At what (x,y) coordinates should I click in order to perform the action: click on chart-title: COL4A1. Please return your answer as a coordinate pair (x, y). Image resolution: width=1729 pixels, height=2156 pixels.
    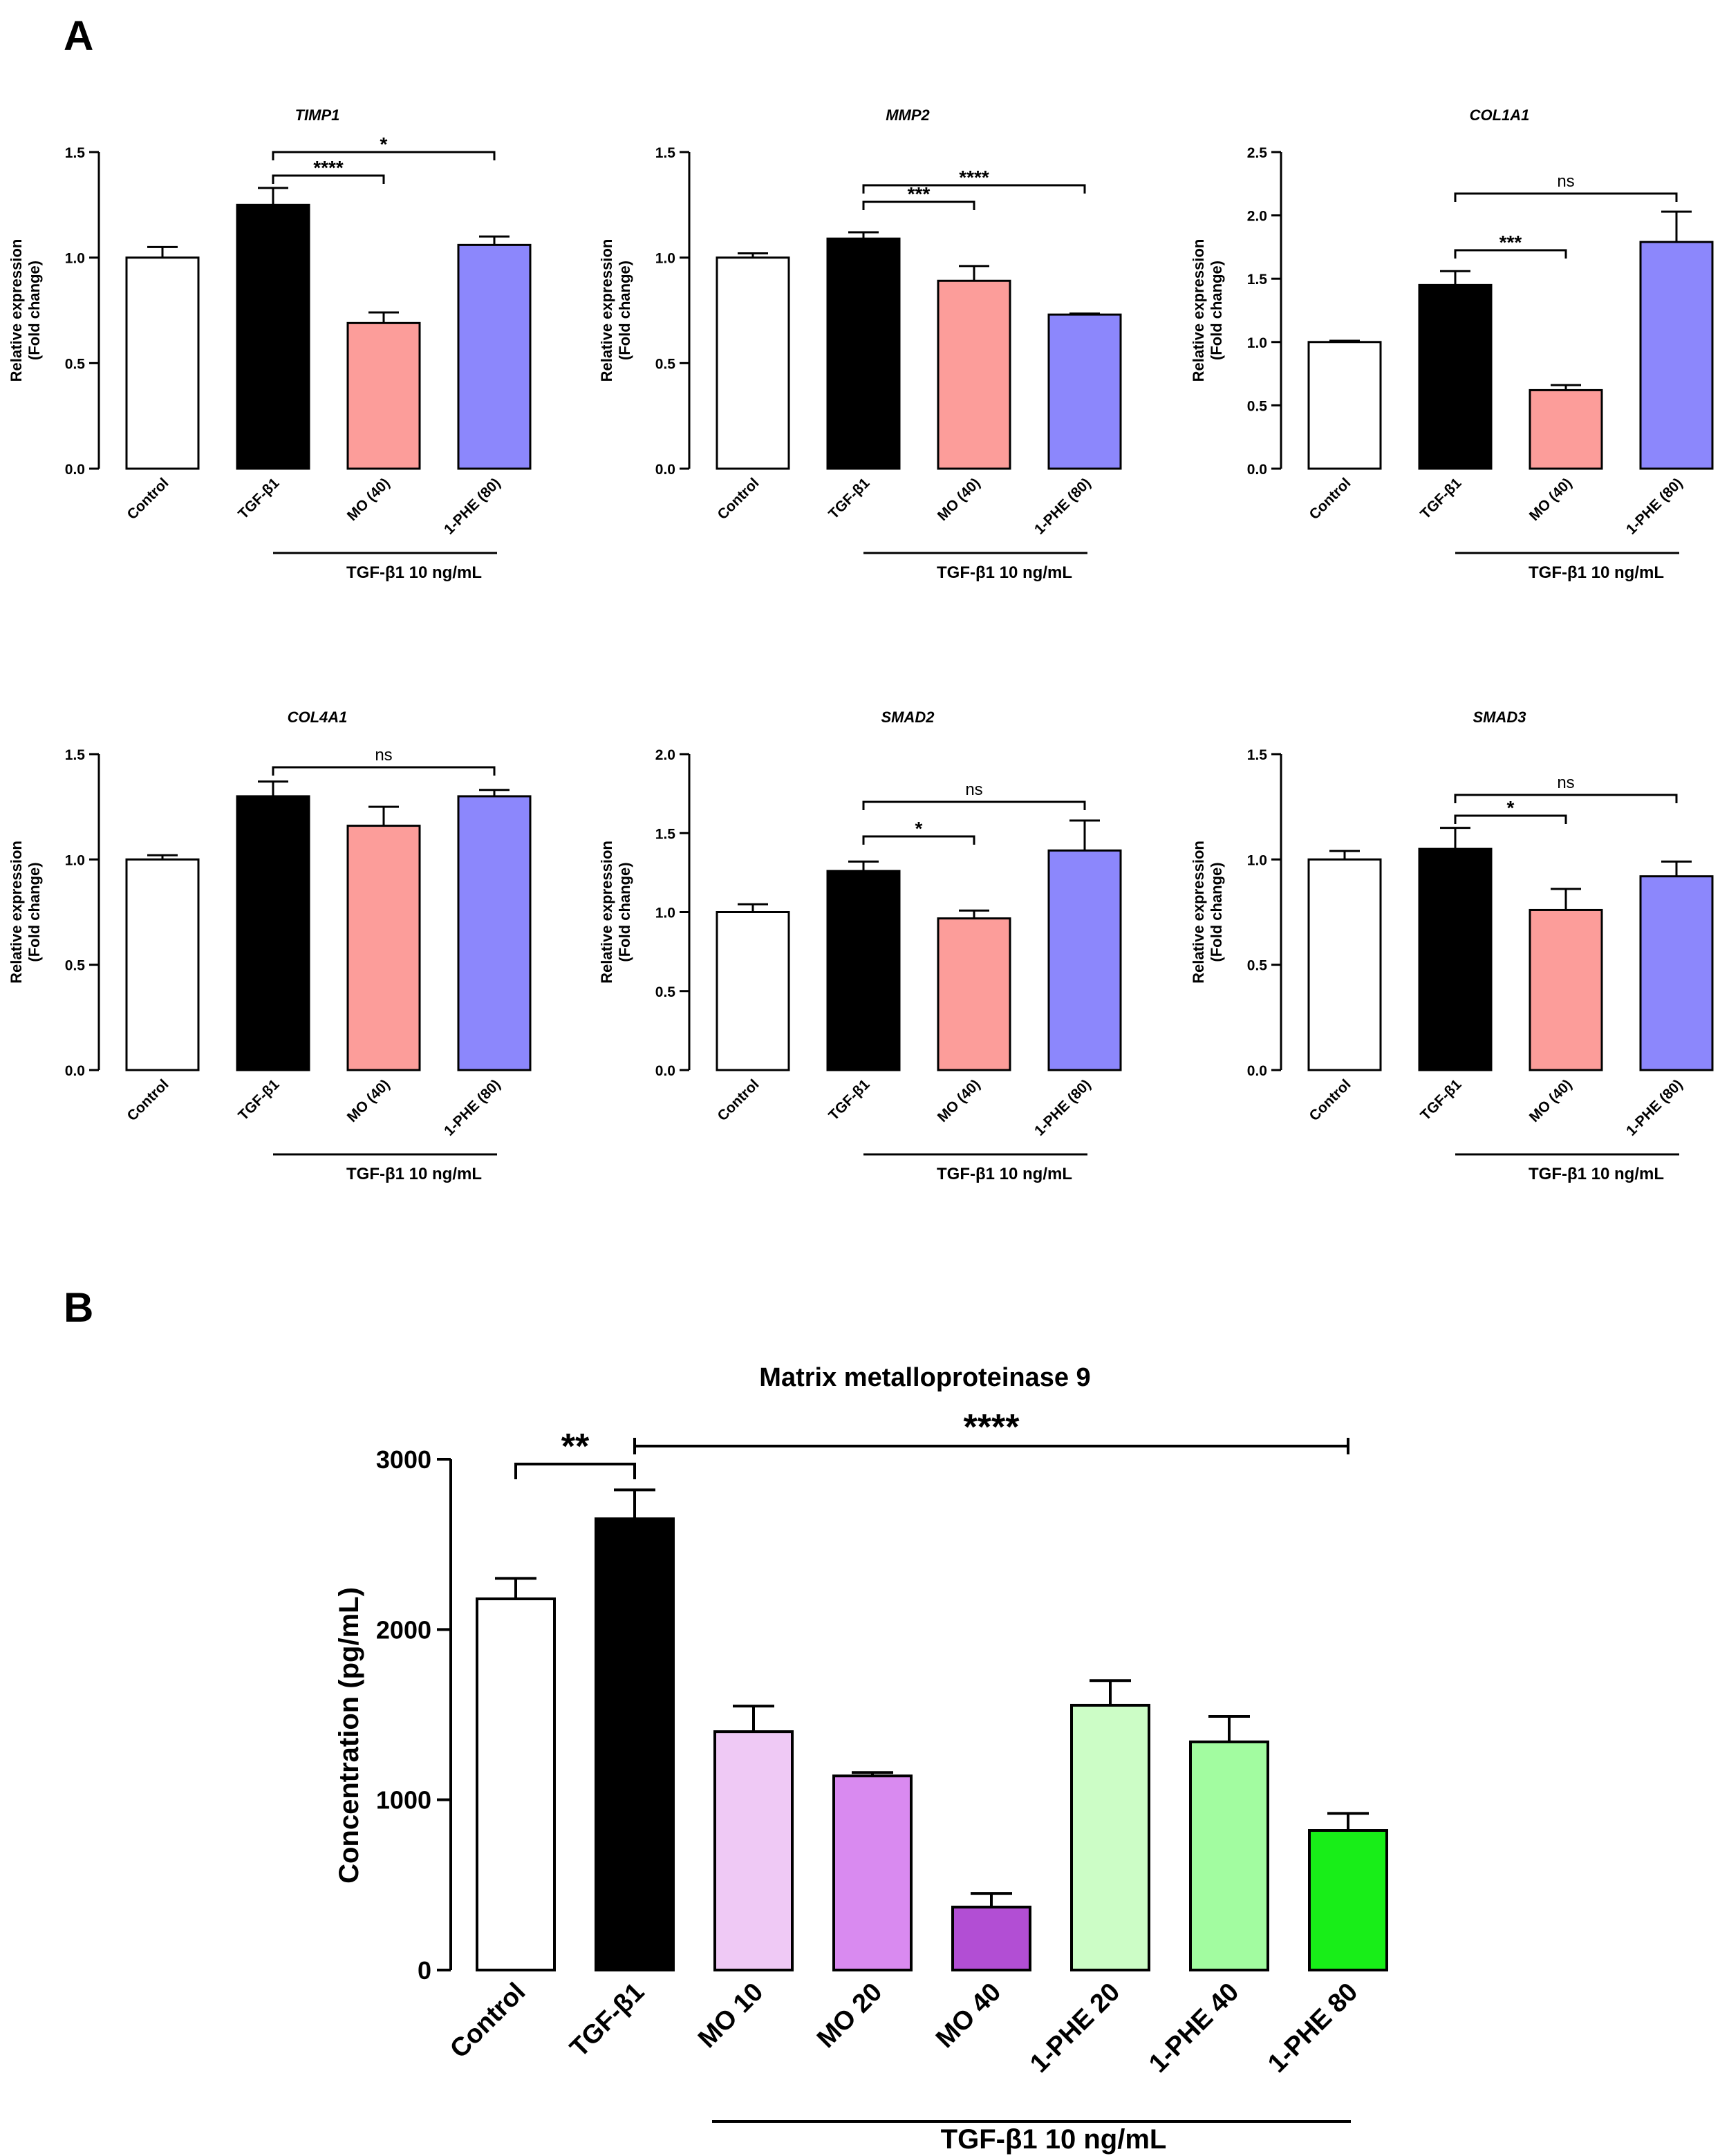
    Looking at the image, I should click on (318, 718).